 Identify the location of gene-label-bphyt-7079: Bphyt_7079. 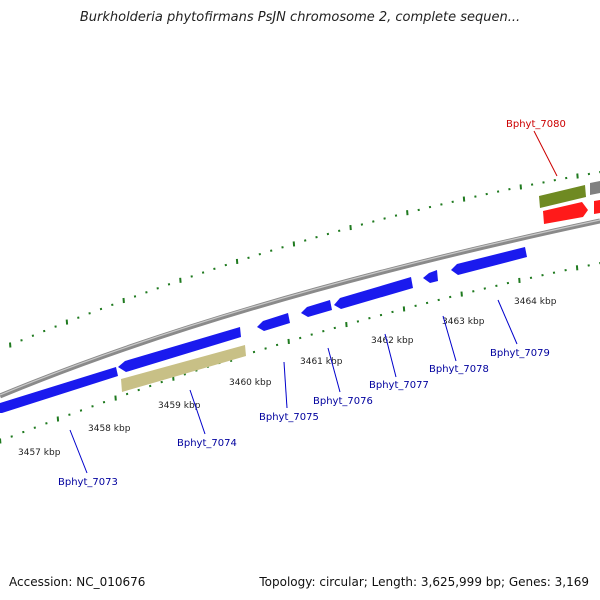
(520, 353).